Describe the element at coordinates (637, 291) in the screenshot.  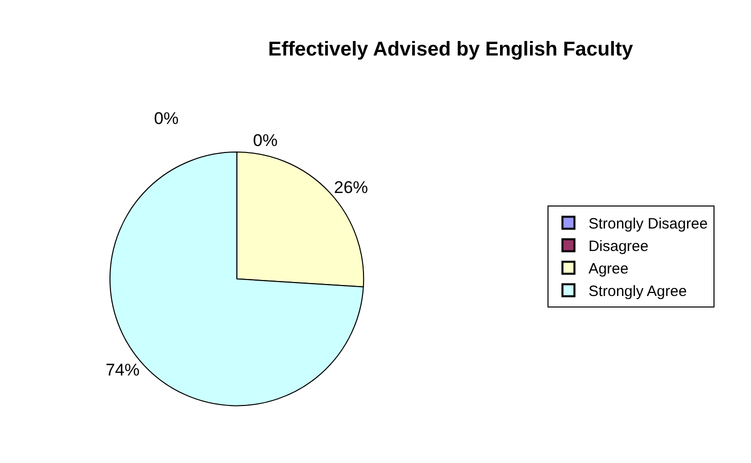
I see `legend-label: Strongly Agree` at that location.